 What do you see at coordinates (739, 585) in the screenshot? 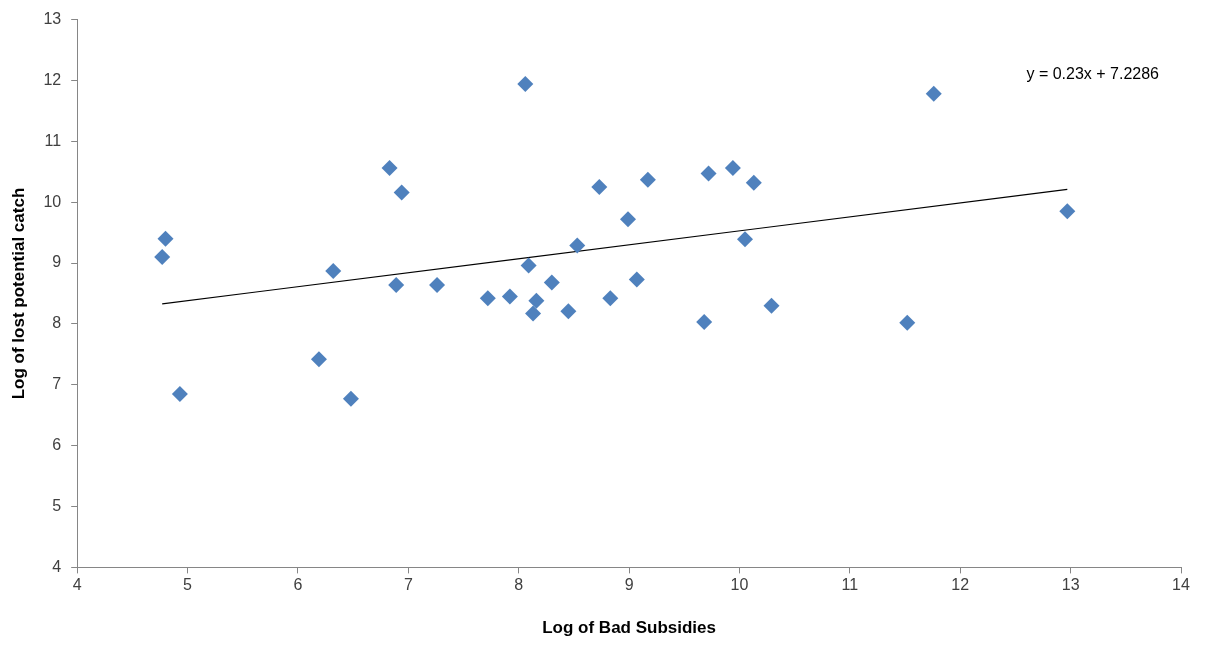
I see `x-tick-label: 10` at bounding box center [739, 585].